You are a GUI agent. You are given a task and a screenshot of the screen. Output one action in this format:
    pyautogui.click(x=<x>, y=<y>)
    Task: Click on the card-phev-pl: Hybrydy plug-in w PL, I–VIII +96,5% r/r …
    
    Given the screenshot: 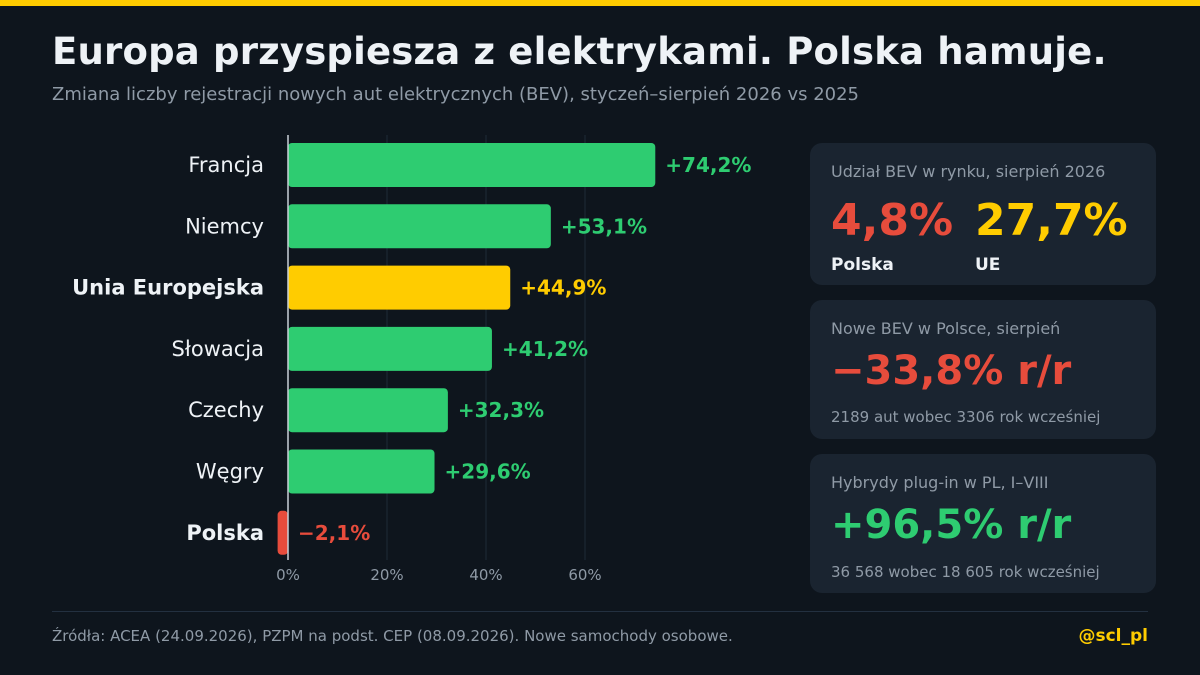 What is the action you would take?
    pyautogui.click(x=983, y=523)
    